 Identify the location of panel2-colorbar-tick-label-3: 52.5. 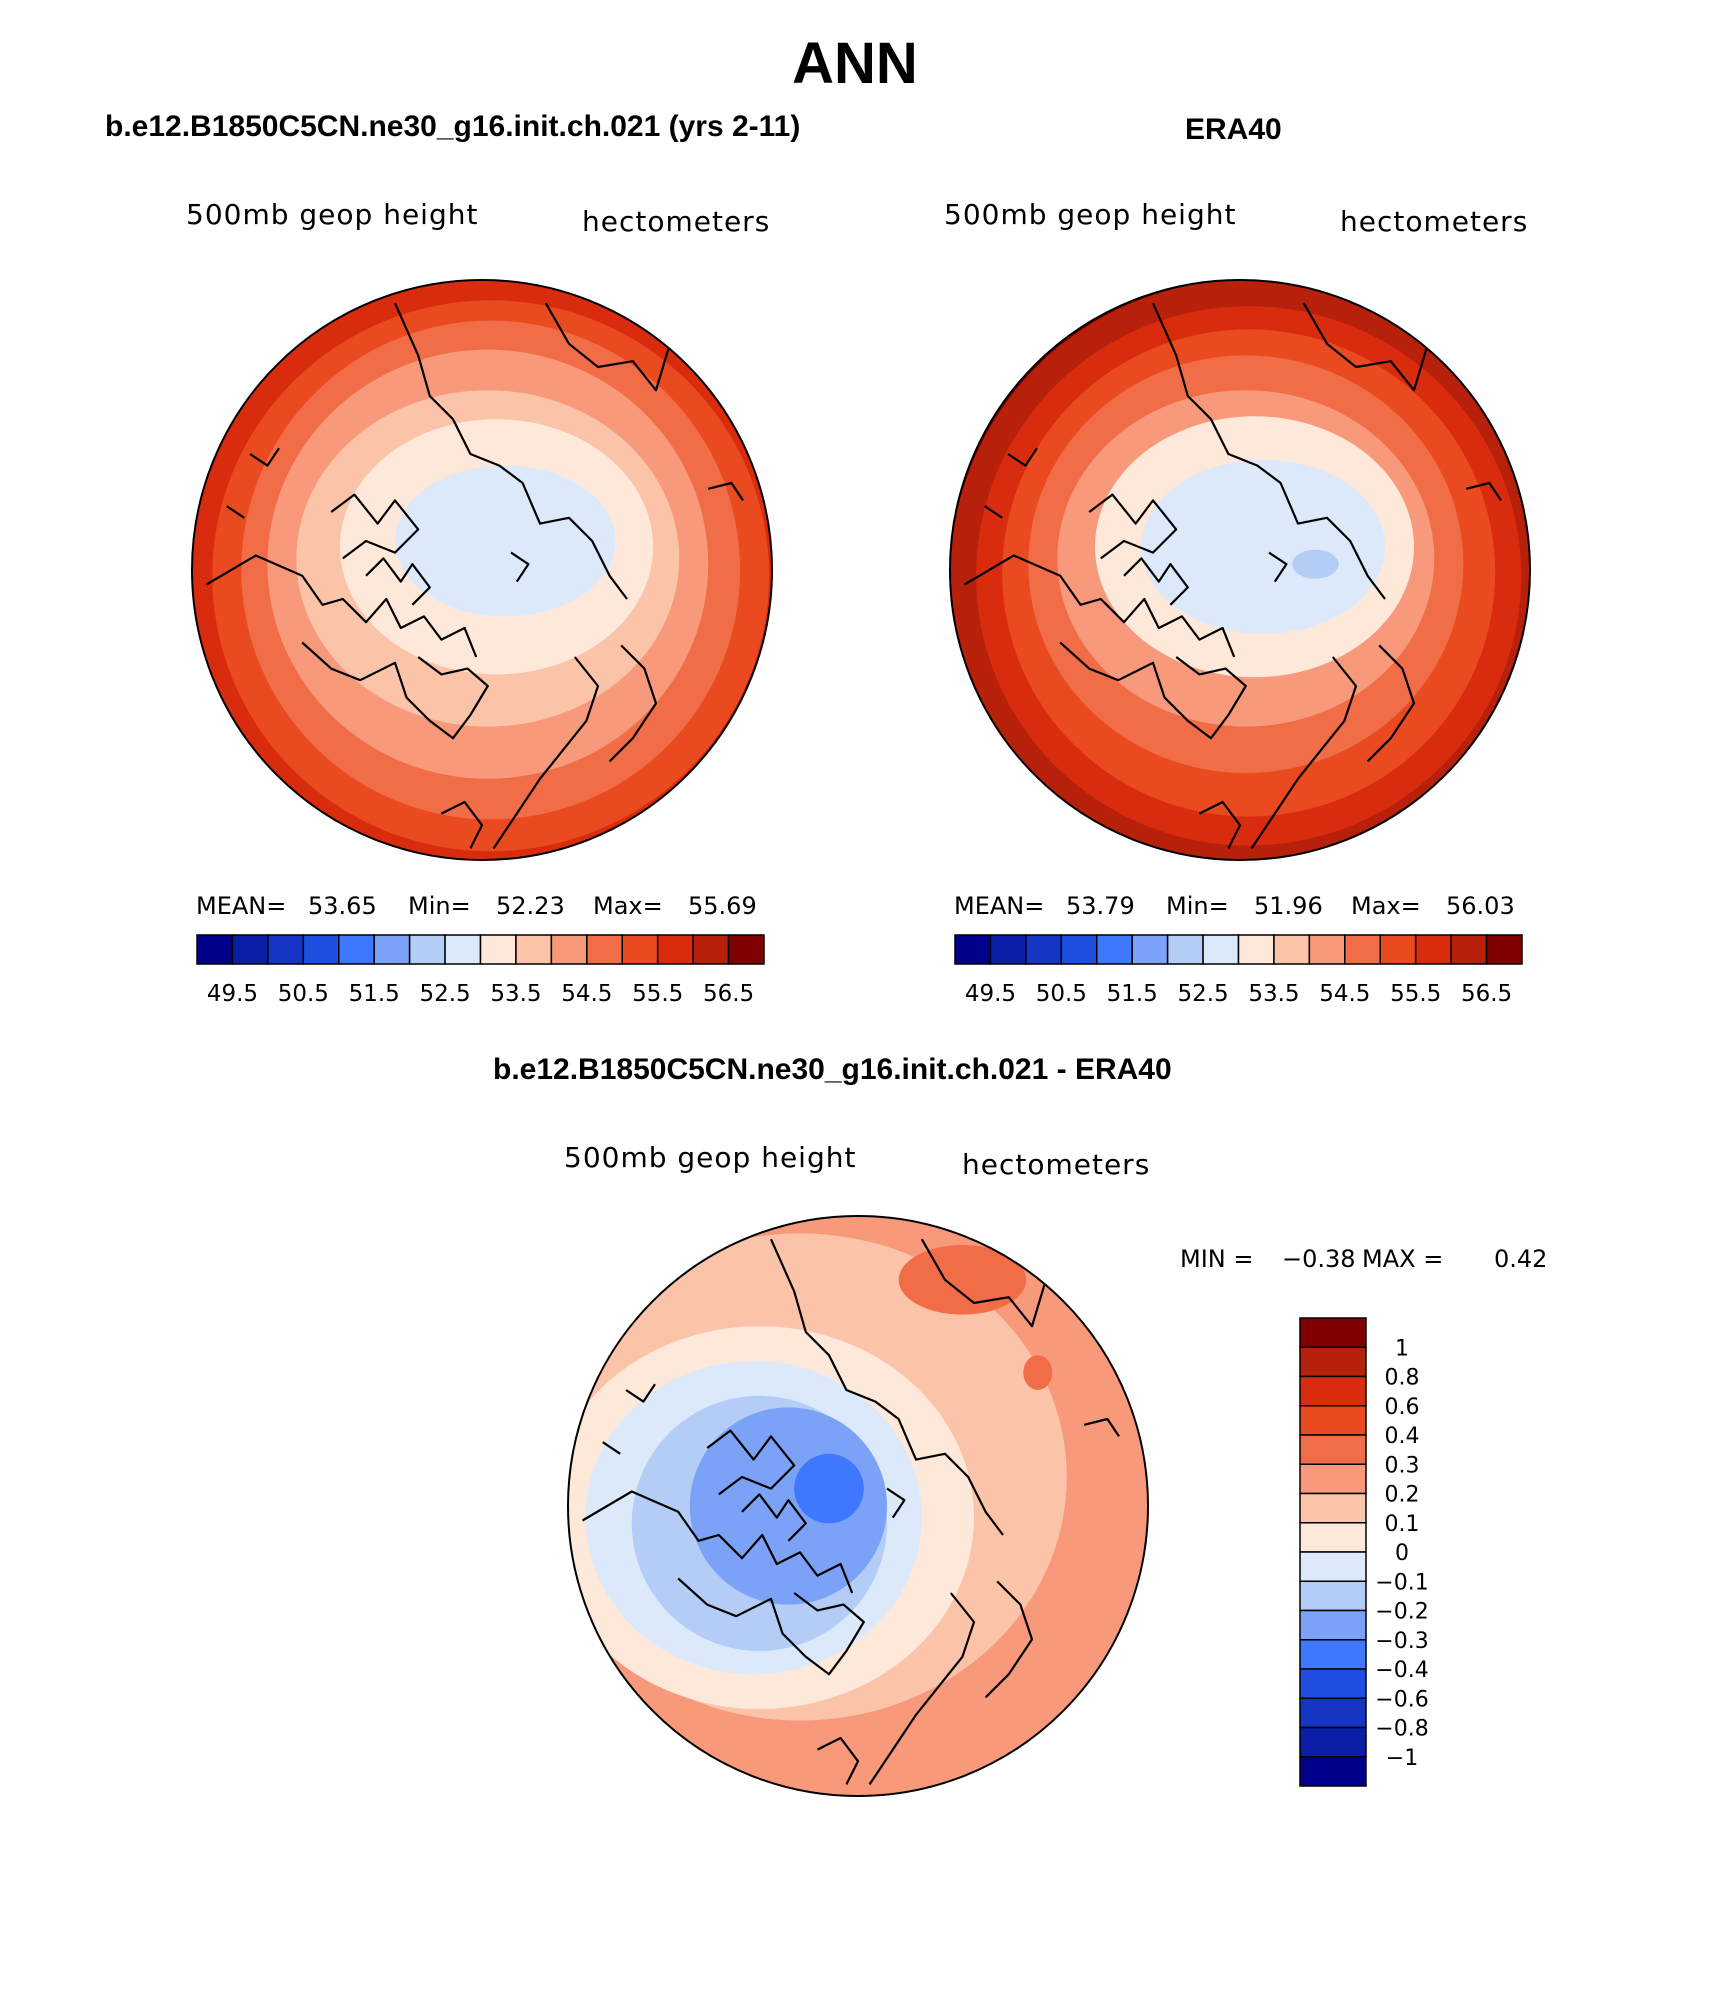
(1202, 994).